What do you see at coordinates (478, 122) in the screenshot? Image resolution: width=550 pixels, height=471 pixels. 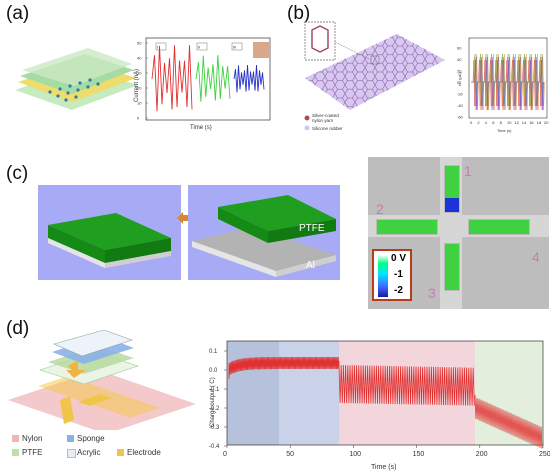 I see `b-xtick-label: 2` at bounding box center [478, 122].